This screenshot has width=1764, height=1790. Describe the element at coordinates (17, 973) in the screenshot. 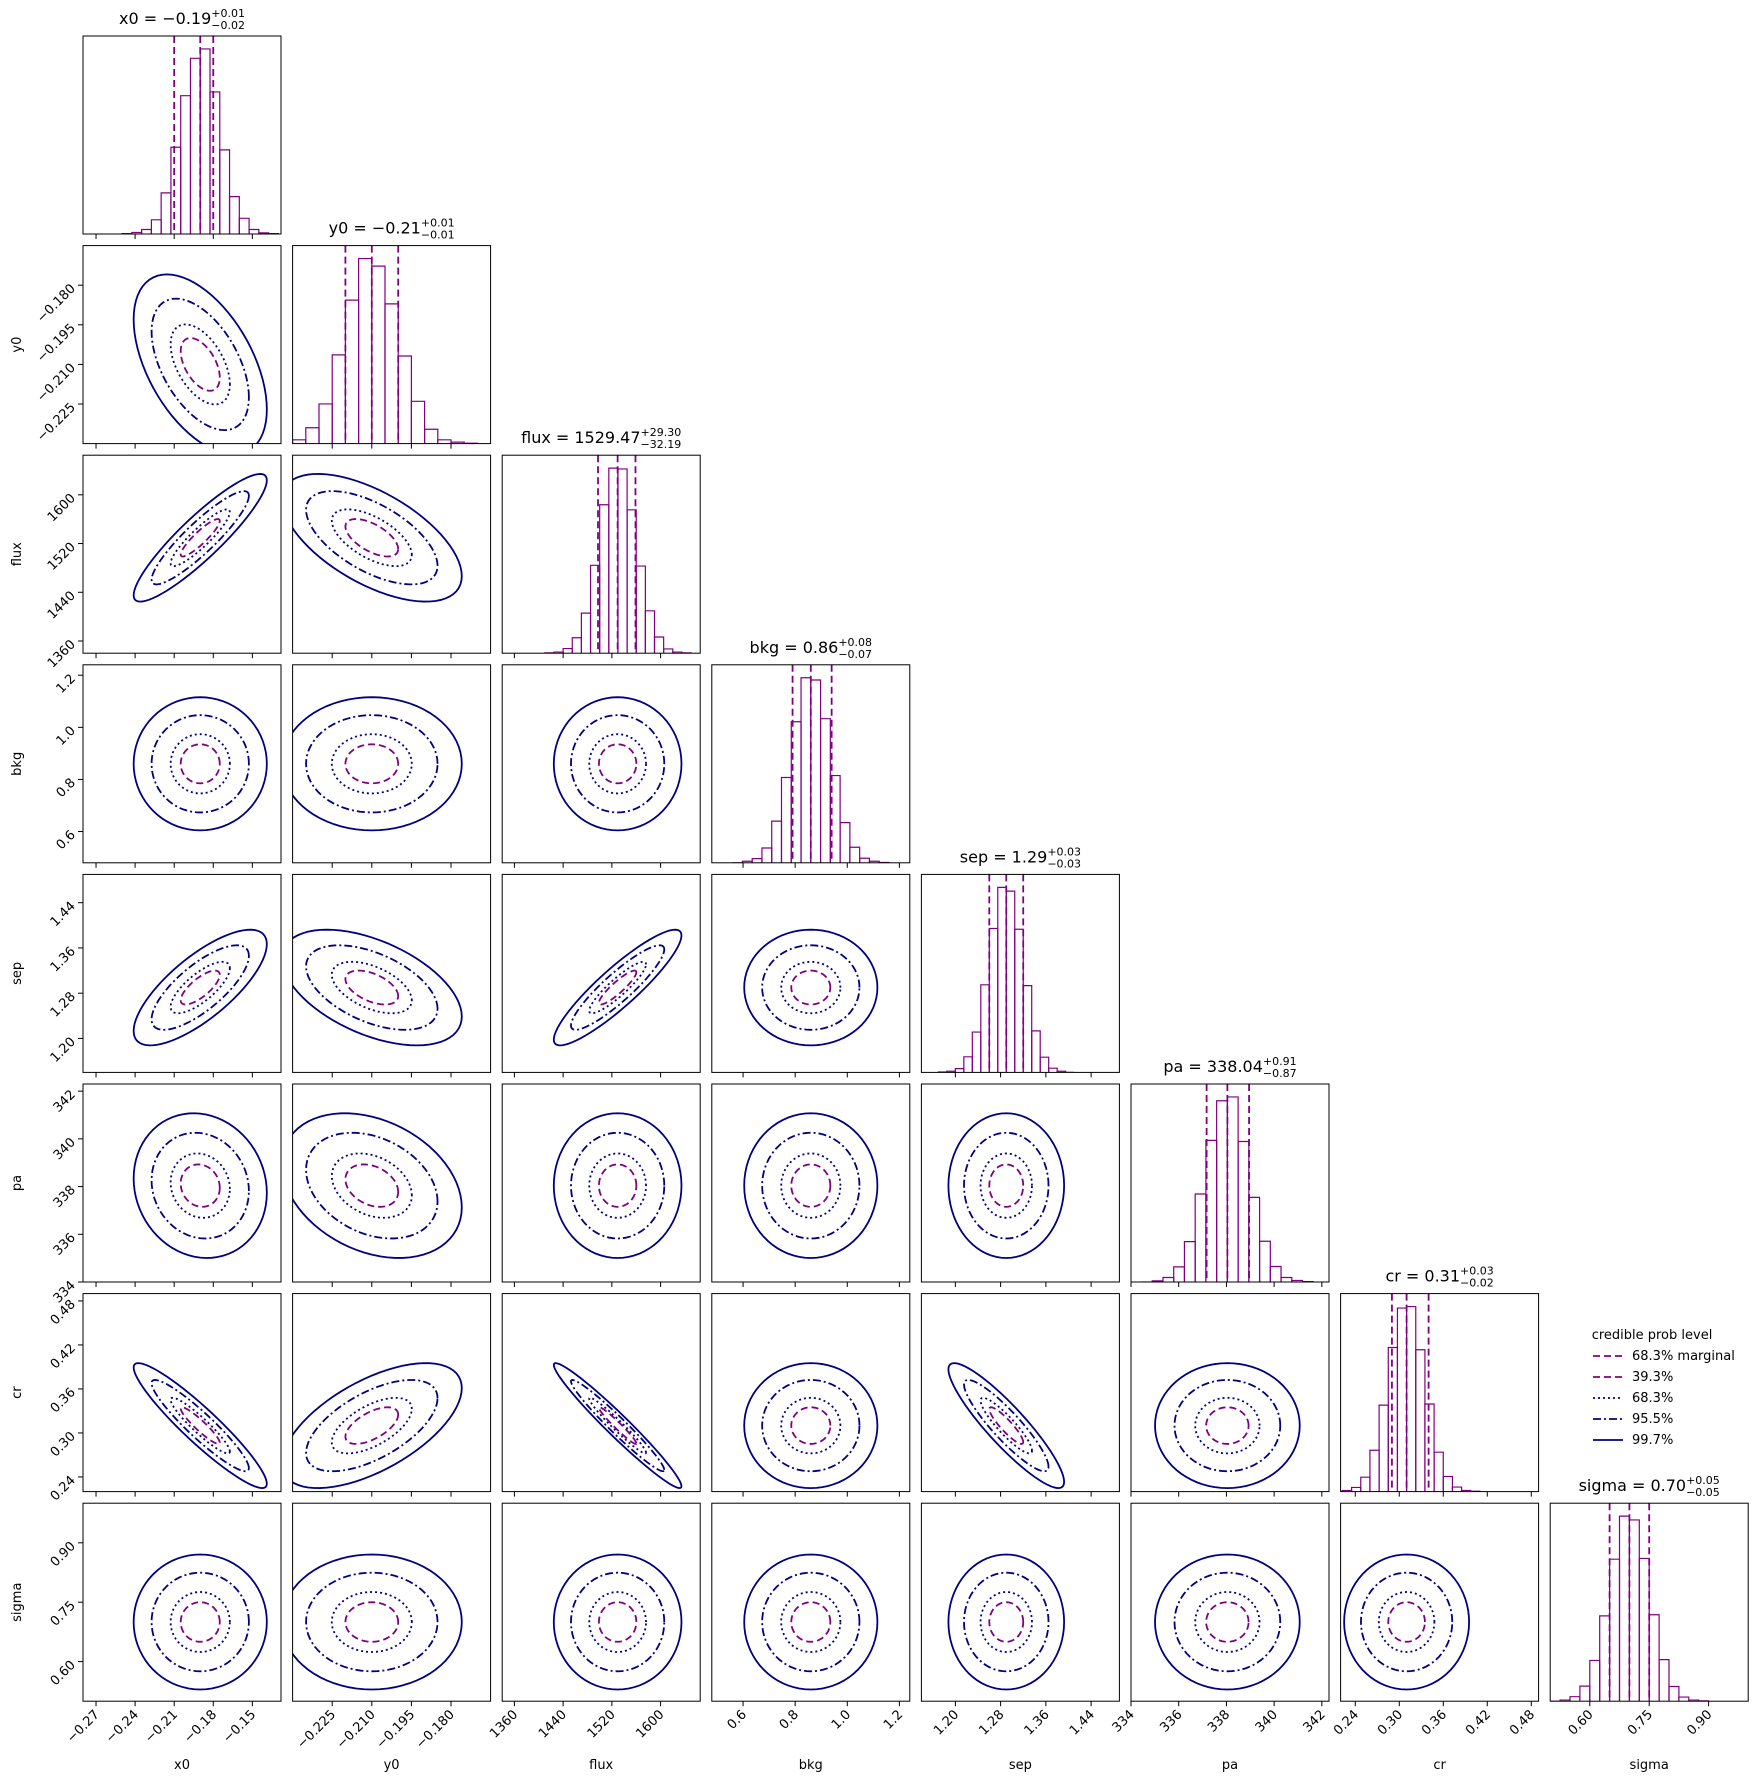

I see `y-axis-label: sep` at that location.